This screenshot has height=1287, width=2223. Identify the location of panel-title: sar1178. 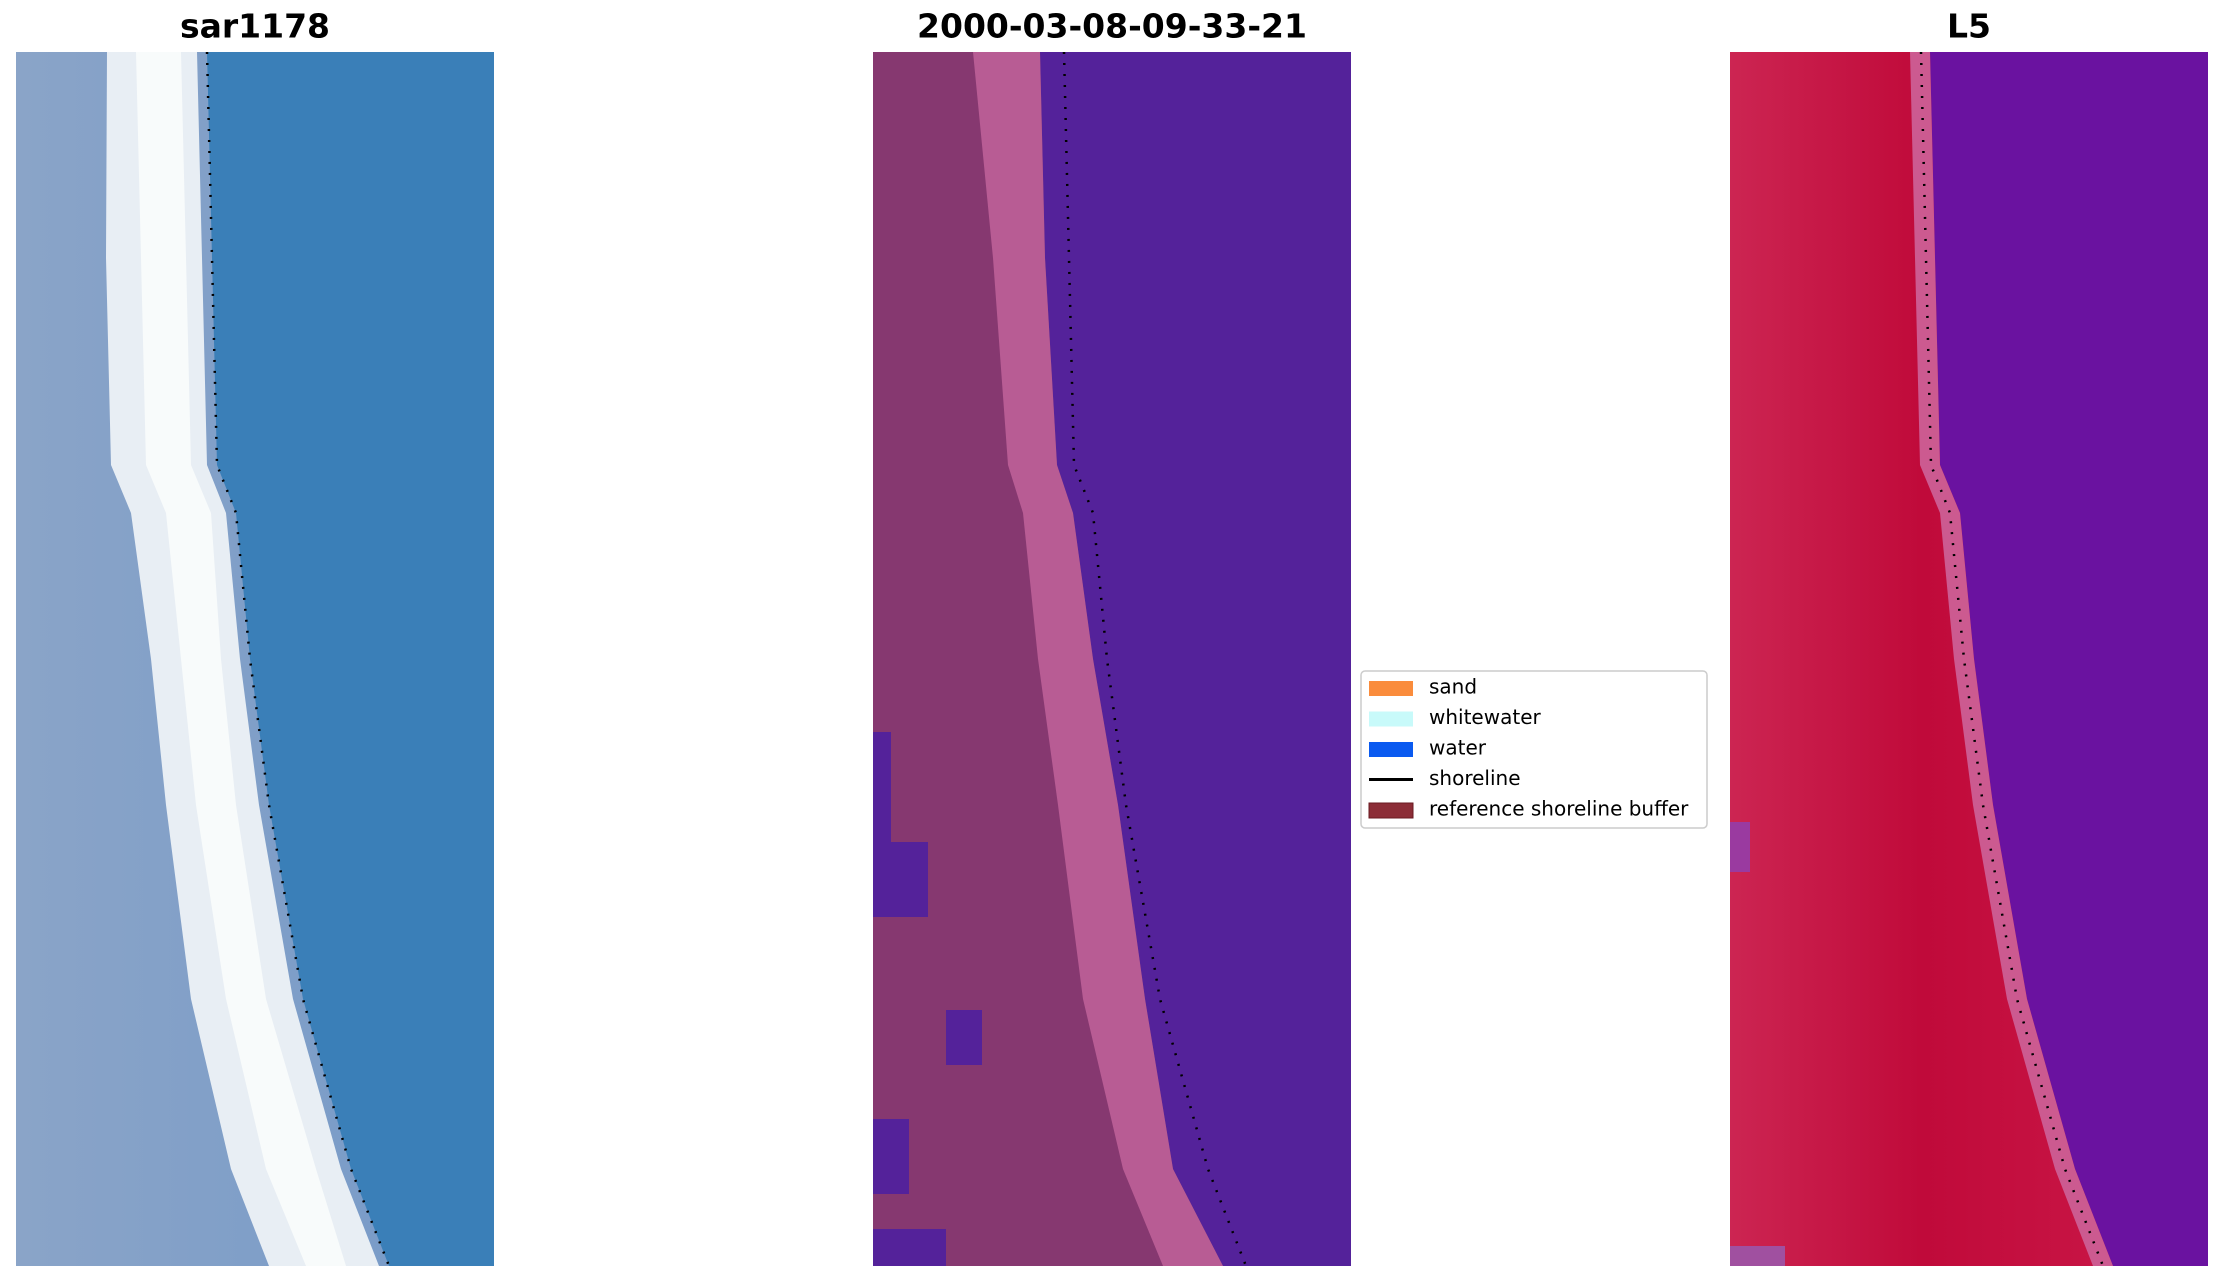
(255, 26).